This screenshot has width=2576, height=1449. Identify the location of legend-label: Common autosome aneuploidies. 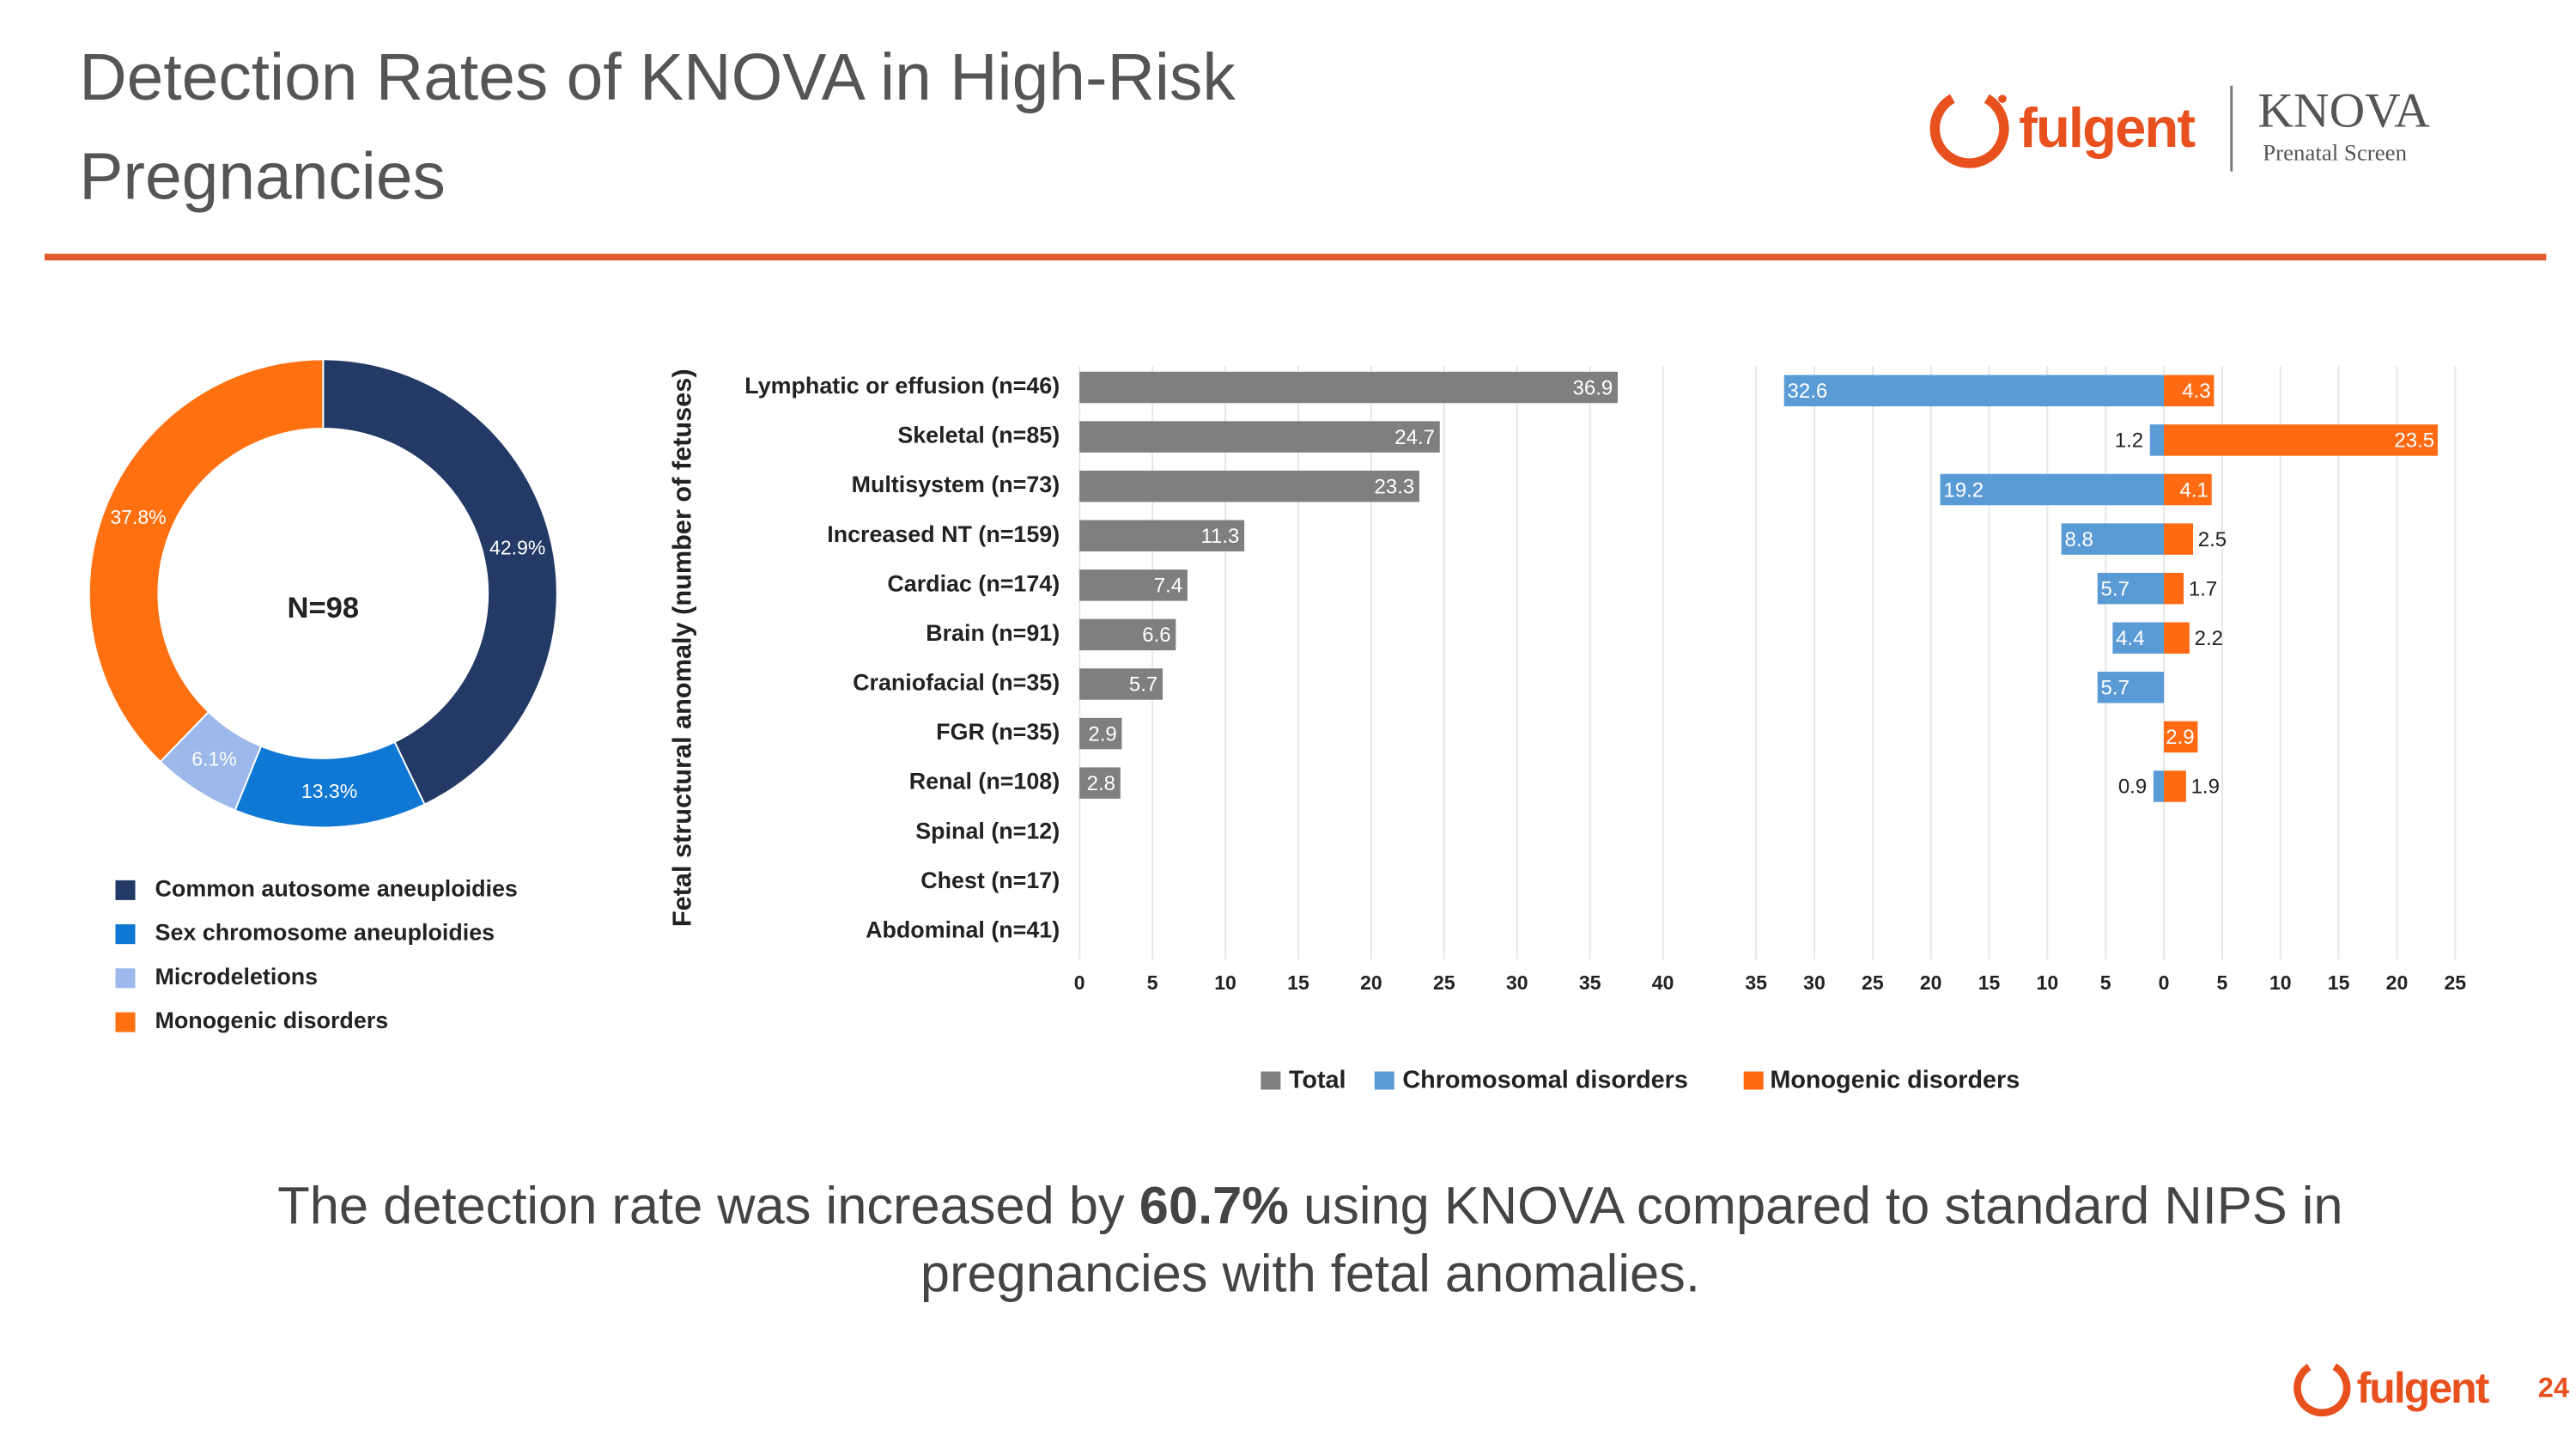
(336, 888).